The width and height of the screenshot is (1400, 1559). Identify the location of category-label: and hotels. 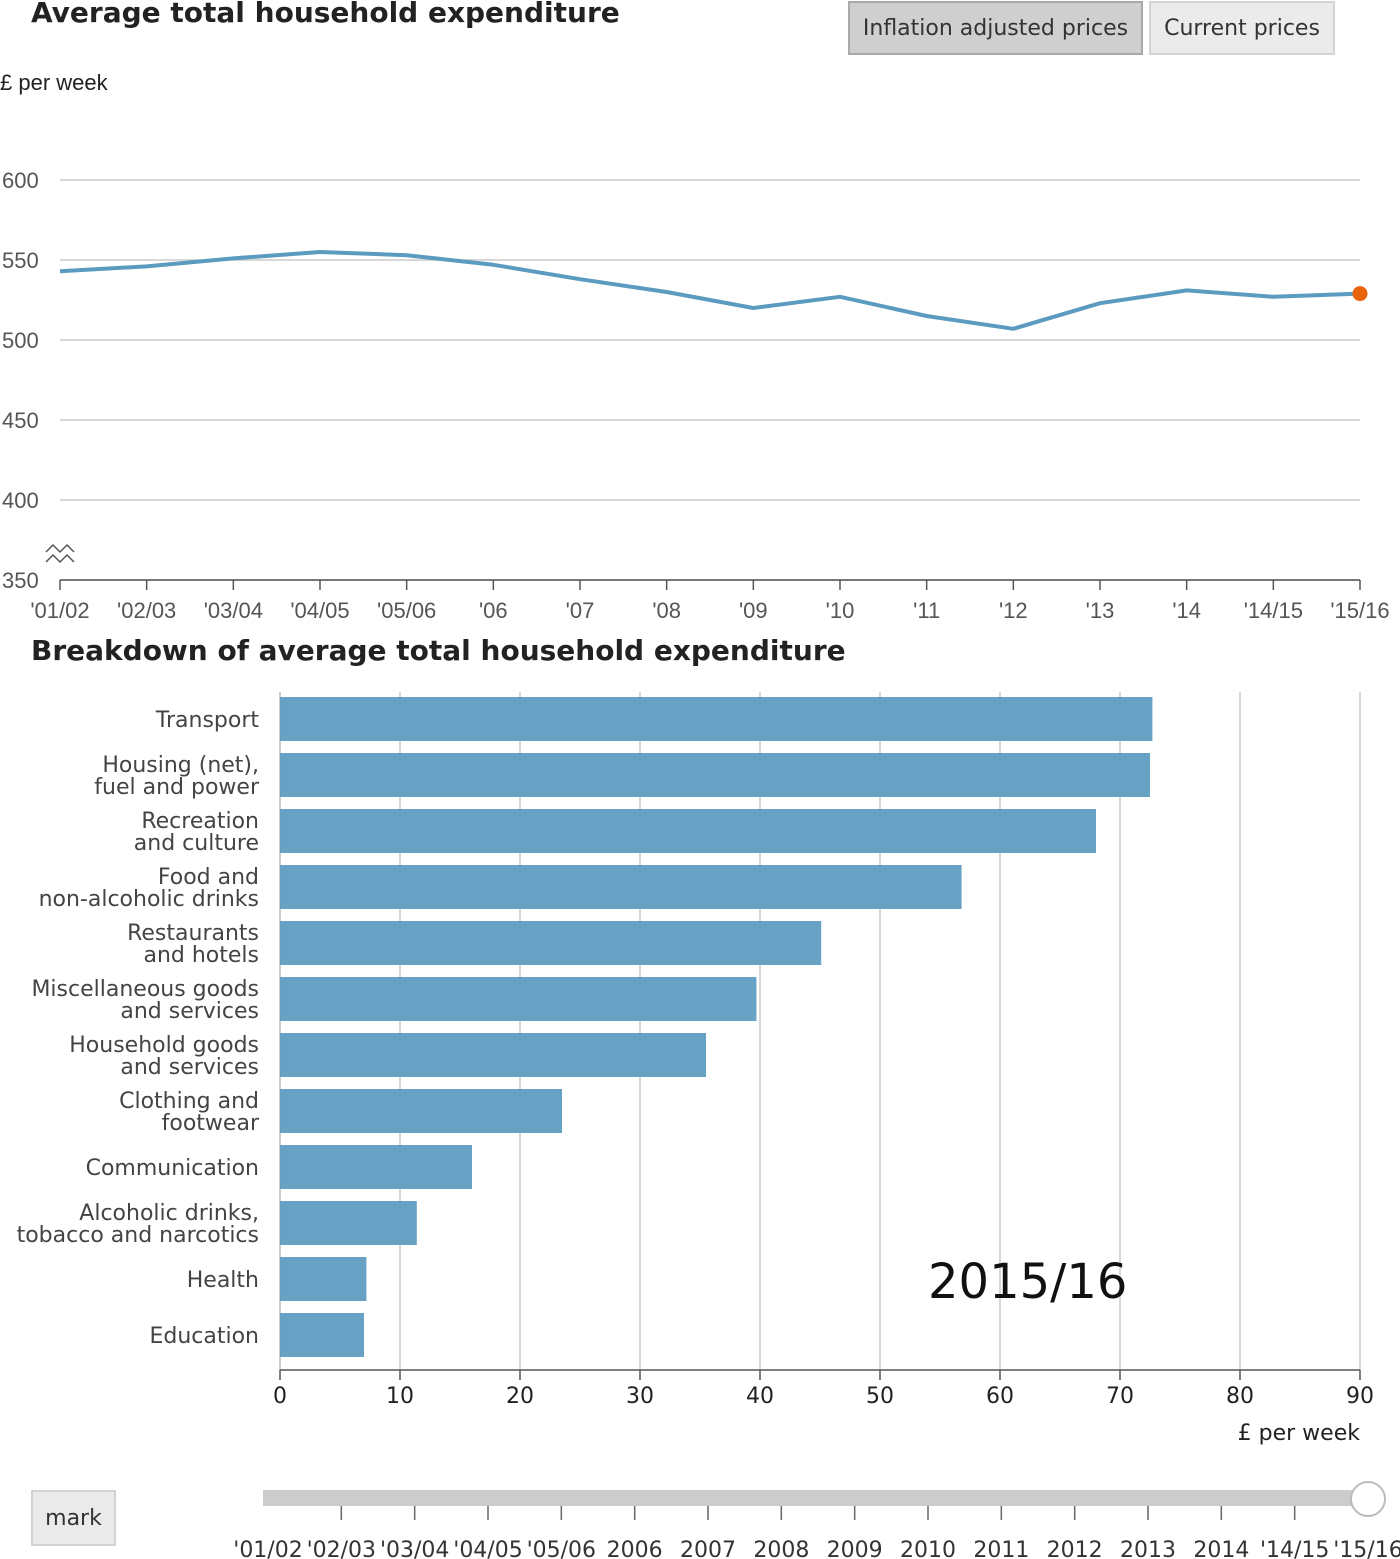
(201, 955).